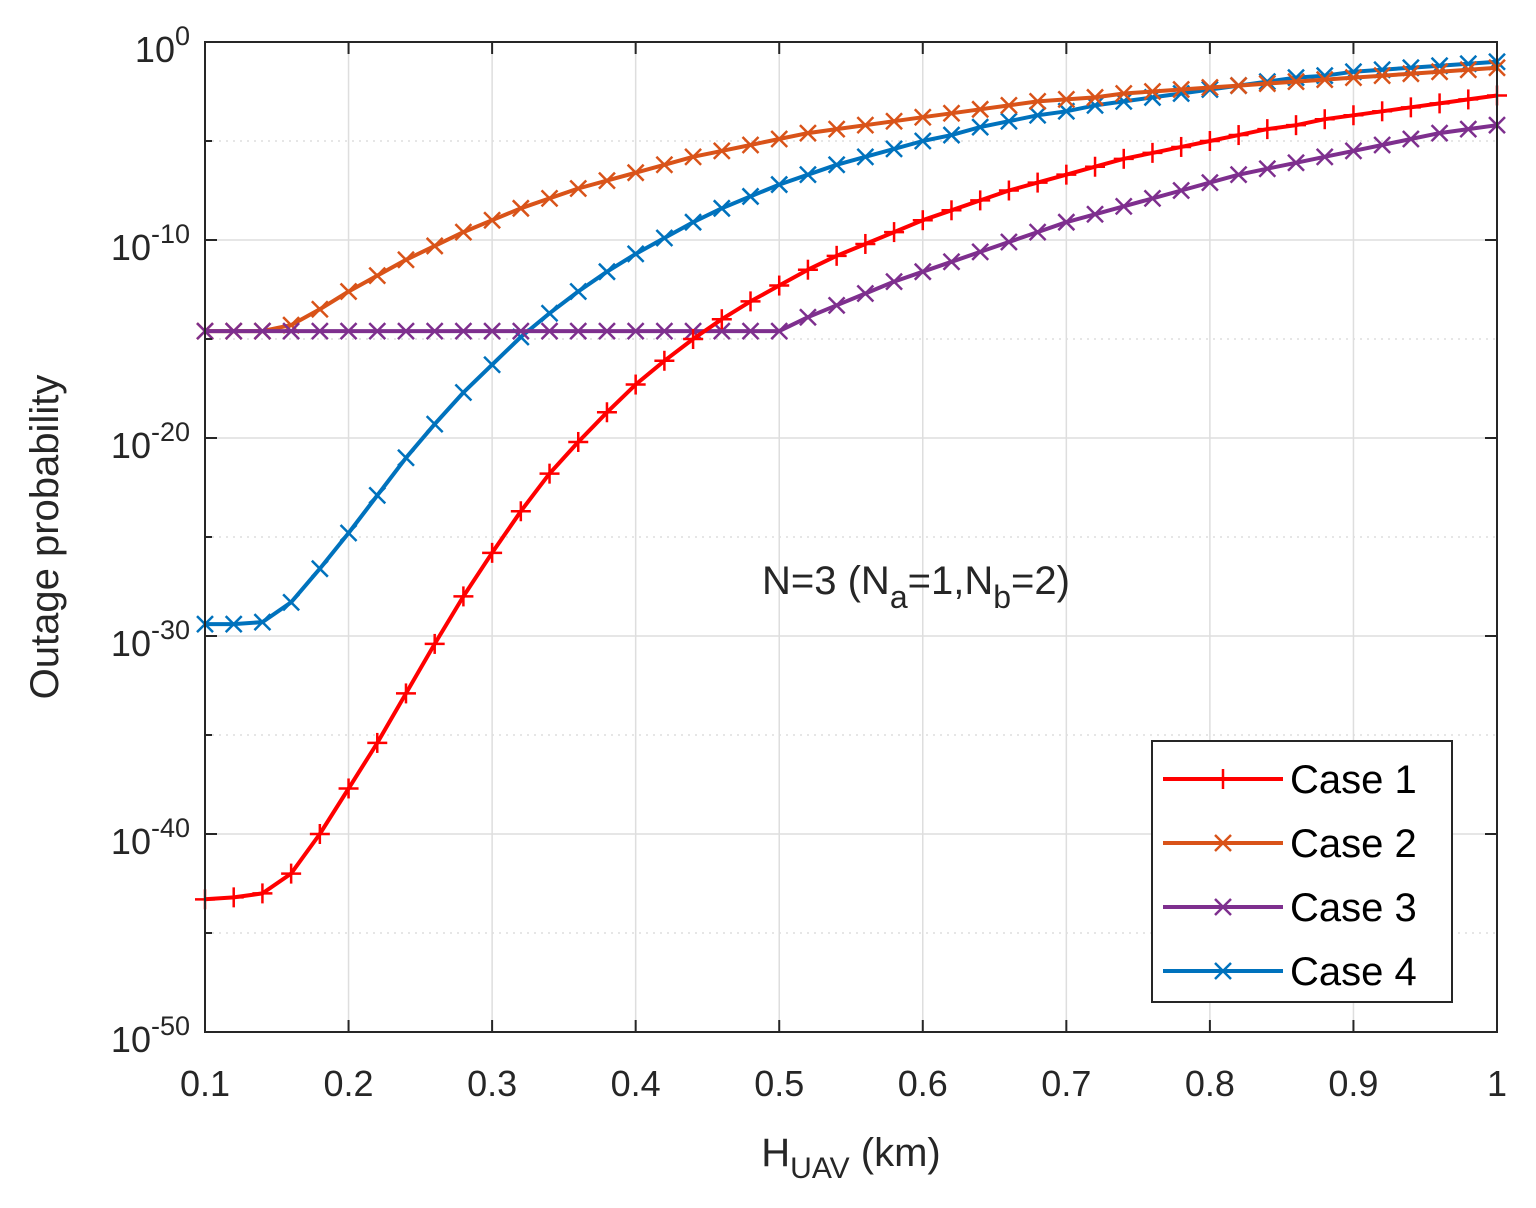 This screenshot has height=1208, width=1536. What do you see at coordinates (899, 597) in the screenshot?
I see `annotation-subscript: a` at bounding box center [899, 597].